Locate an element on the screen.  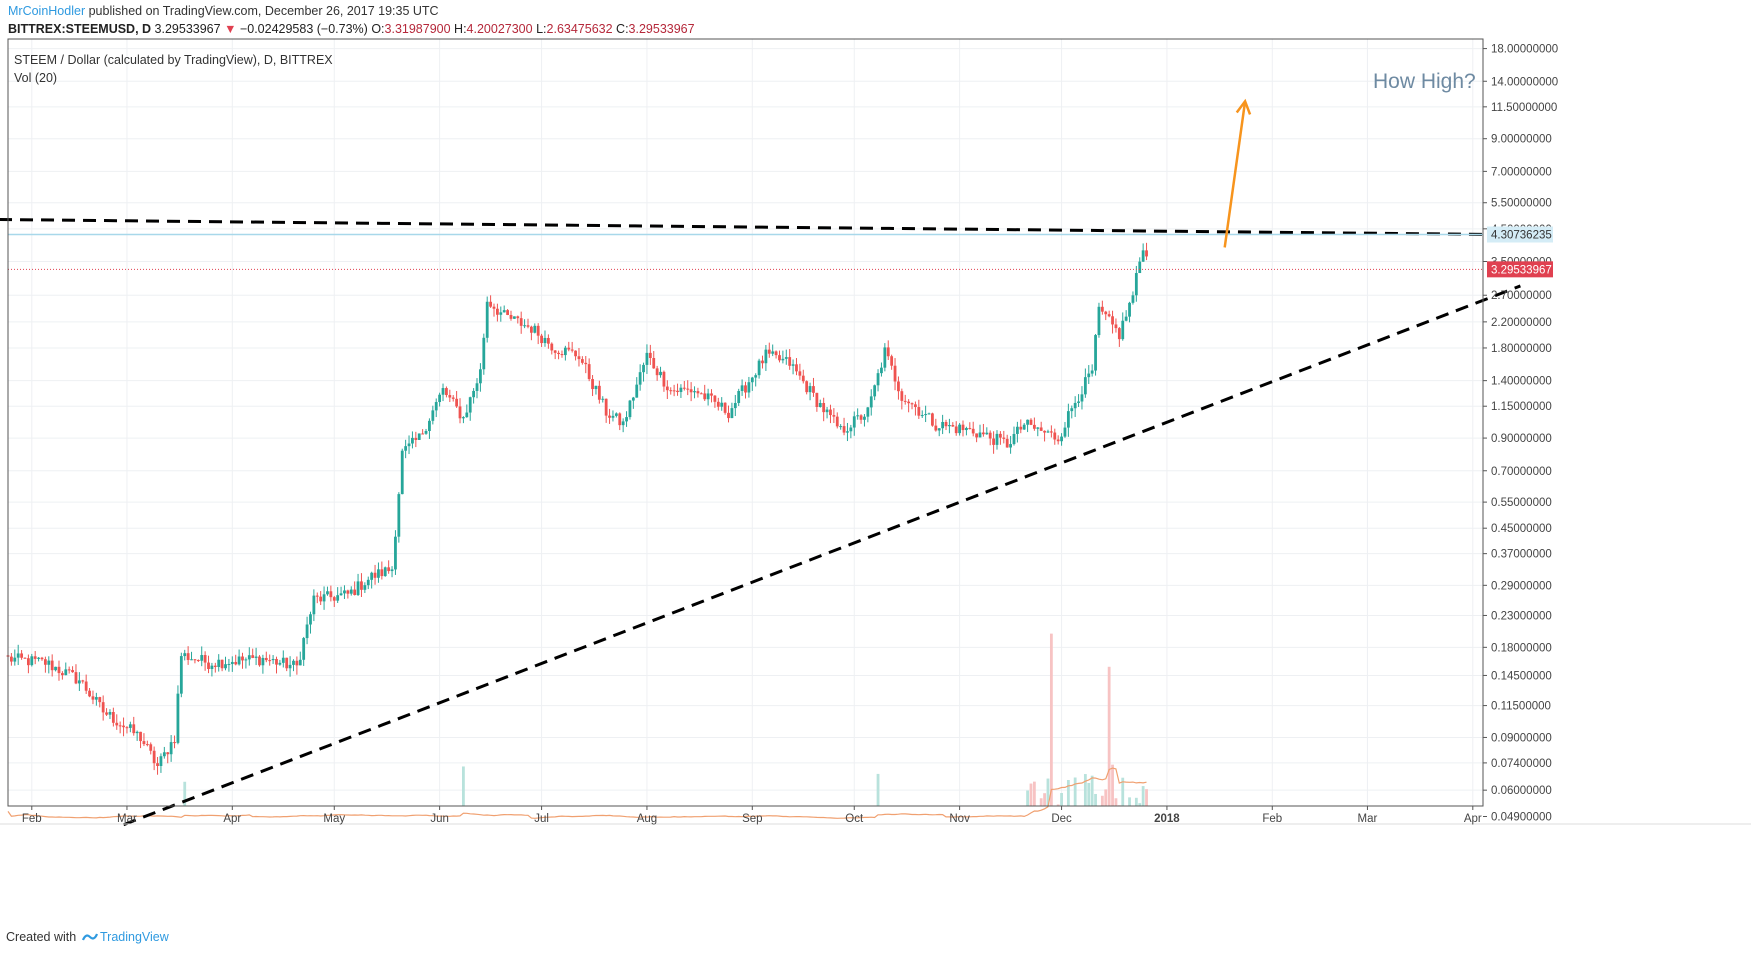
tradingview-brand-link: TradingView is located at coordinates (134, 937).